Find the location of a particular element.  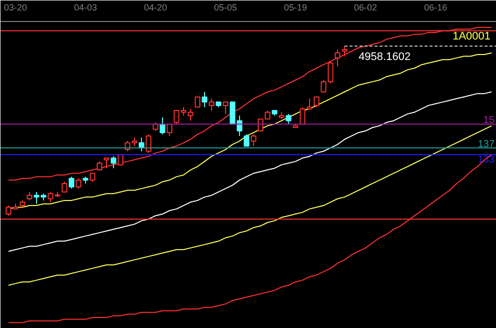

x-tick-label: 04-03 is located at coordinates (86, 7).